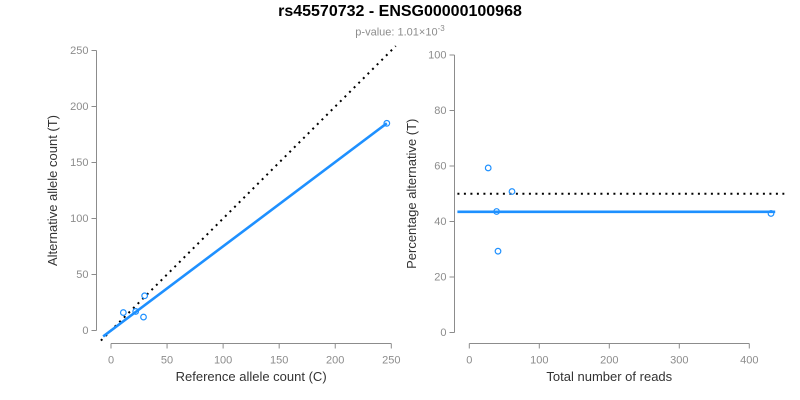 The height and width of the screenshot is (400, 800). I want to click on y-tick-label: 20, so click(440, 278).